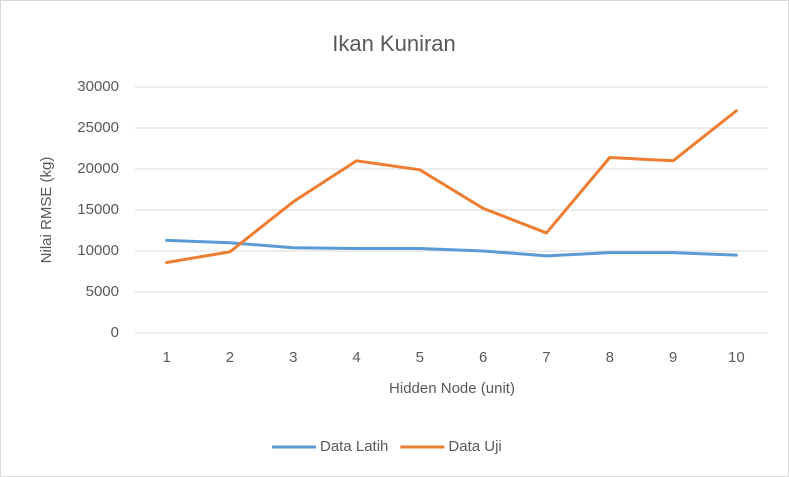  Describe the element at coordinates (46, 210) in the screenshot. I see `y-axis-label: Nilai RMSE (kg)` at that location.